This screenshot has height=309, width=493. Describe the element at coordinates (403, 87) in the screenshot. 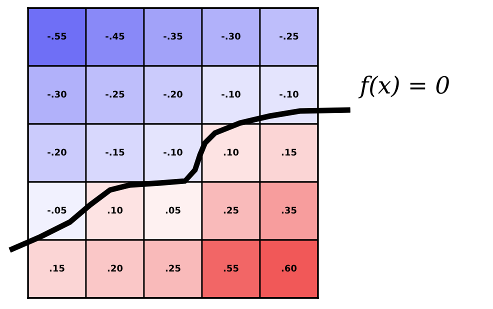

I see `text: f(x) = 0` at that location.